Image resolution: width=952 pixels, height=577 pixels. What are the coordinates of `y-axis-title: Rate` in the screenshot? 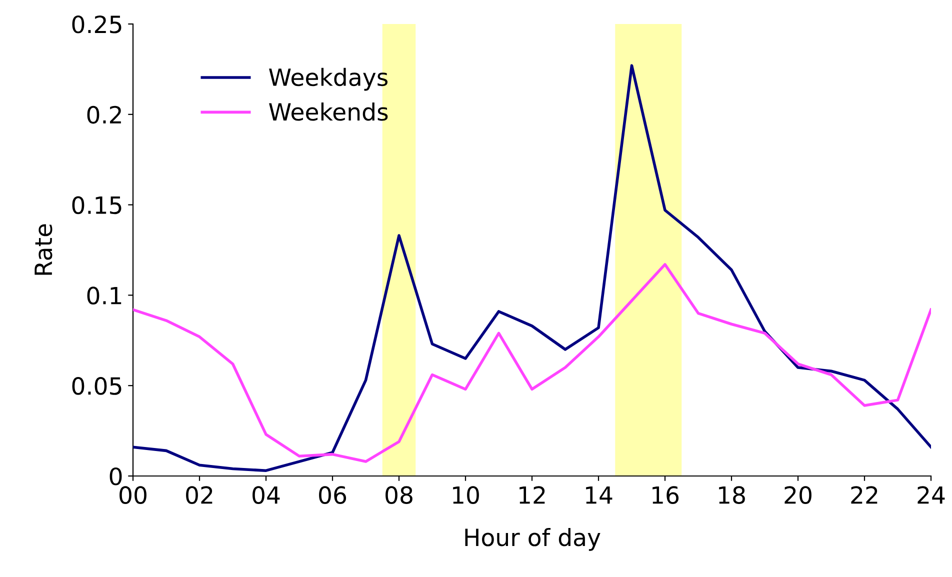 It's located at (43, 249).